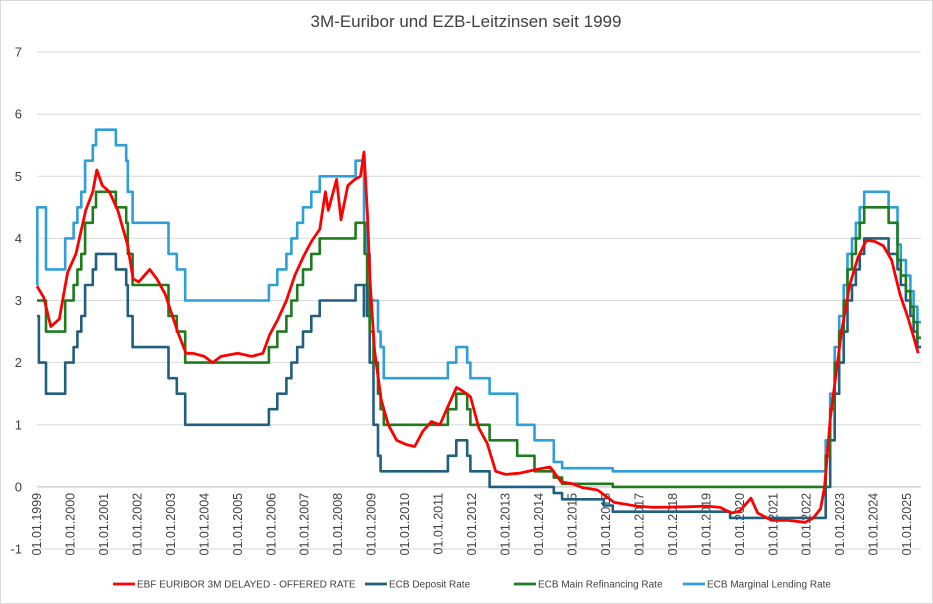 The width and height of the screenshot is (933, 604). Describe the element at coordinates (840, 524) in the screenshot. I see `x-tick-label: 01.01.2023` at that location.